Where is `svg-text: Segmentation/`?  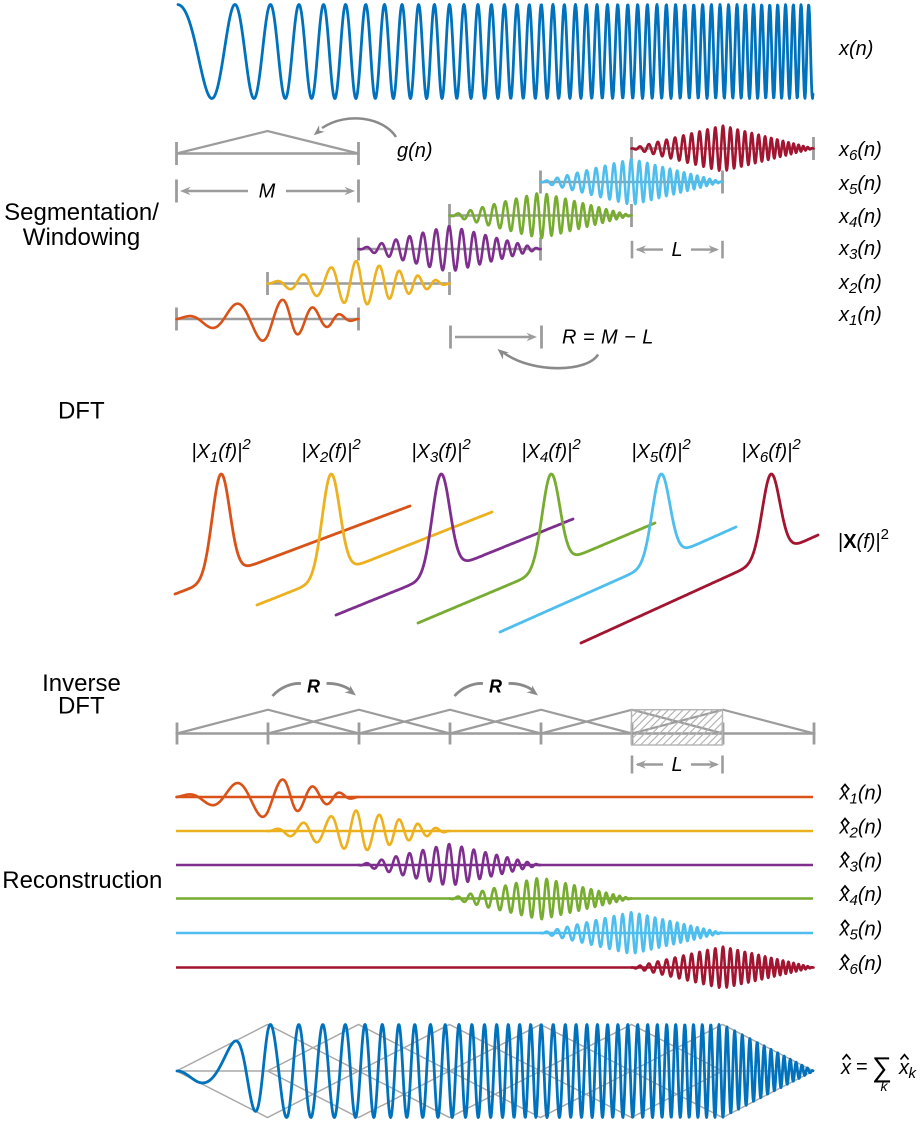
svg-text: Segmentation/ is located at coordinates (81, 212).